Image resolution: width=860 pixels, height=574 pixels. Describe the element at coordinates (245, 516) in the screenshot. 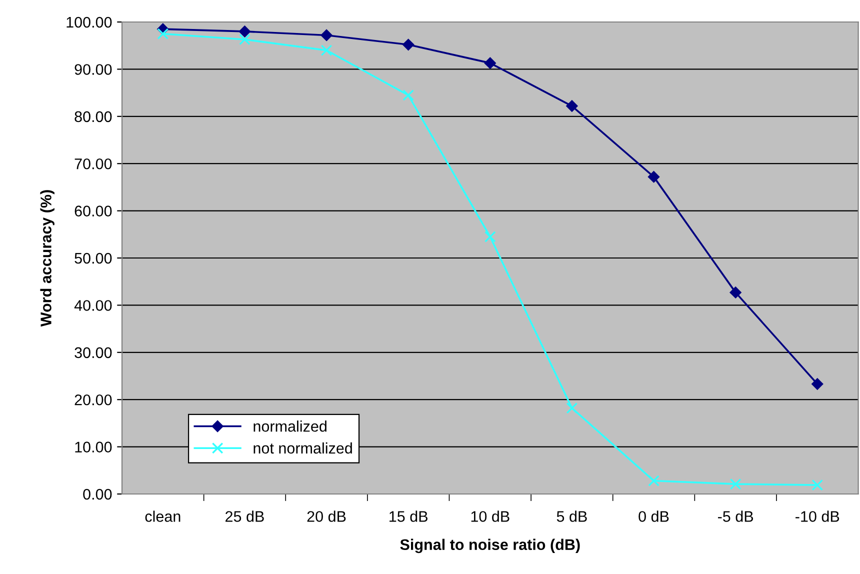

I see `x-tick-label: 25 dB` at that location.